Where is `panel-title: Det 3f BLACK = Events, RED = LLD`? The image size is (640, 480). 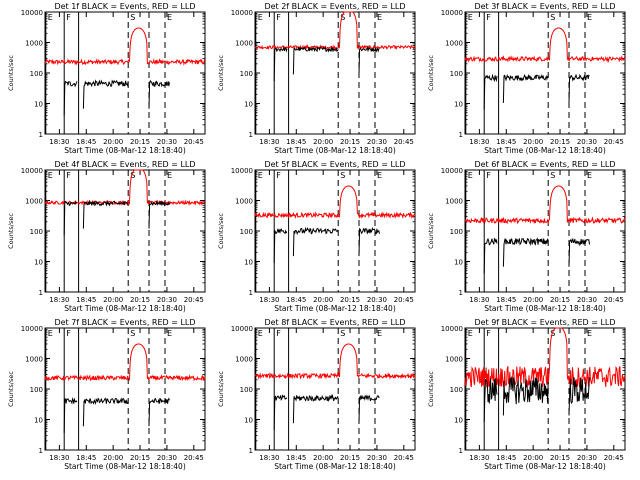 panel-title: Det 3f BLACK = Events, RED = LLD is located at coordinates (544, 6).